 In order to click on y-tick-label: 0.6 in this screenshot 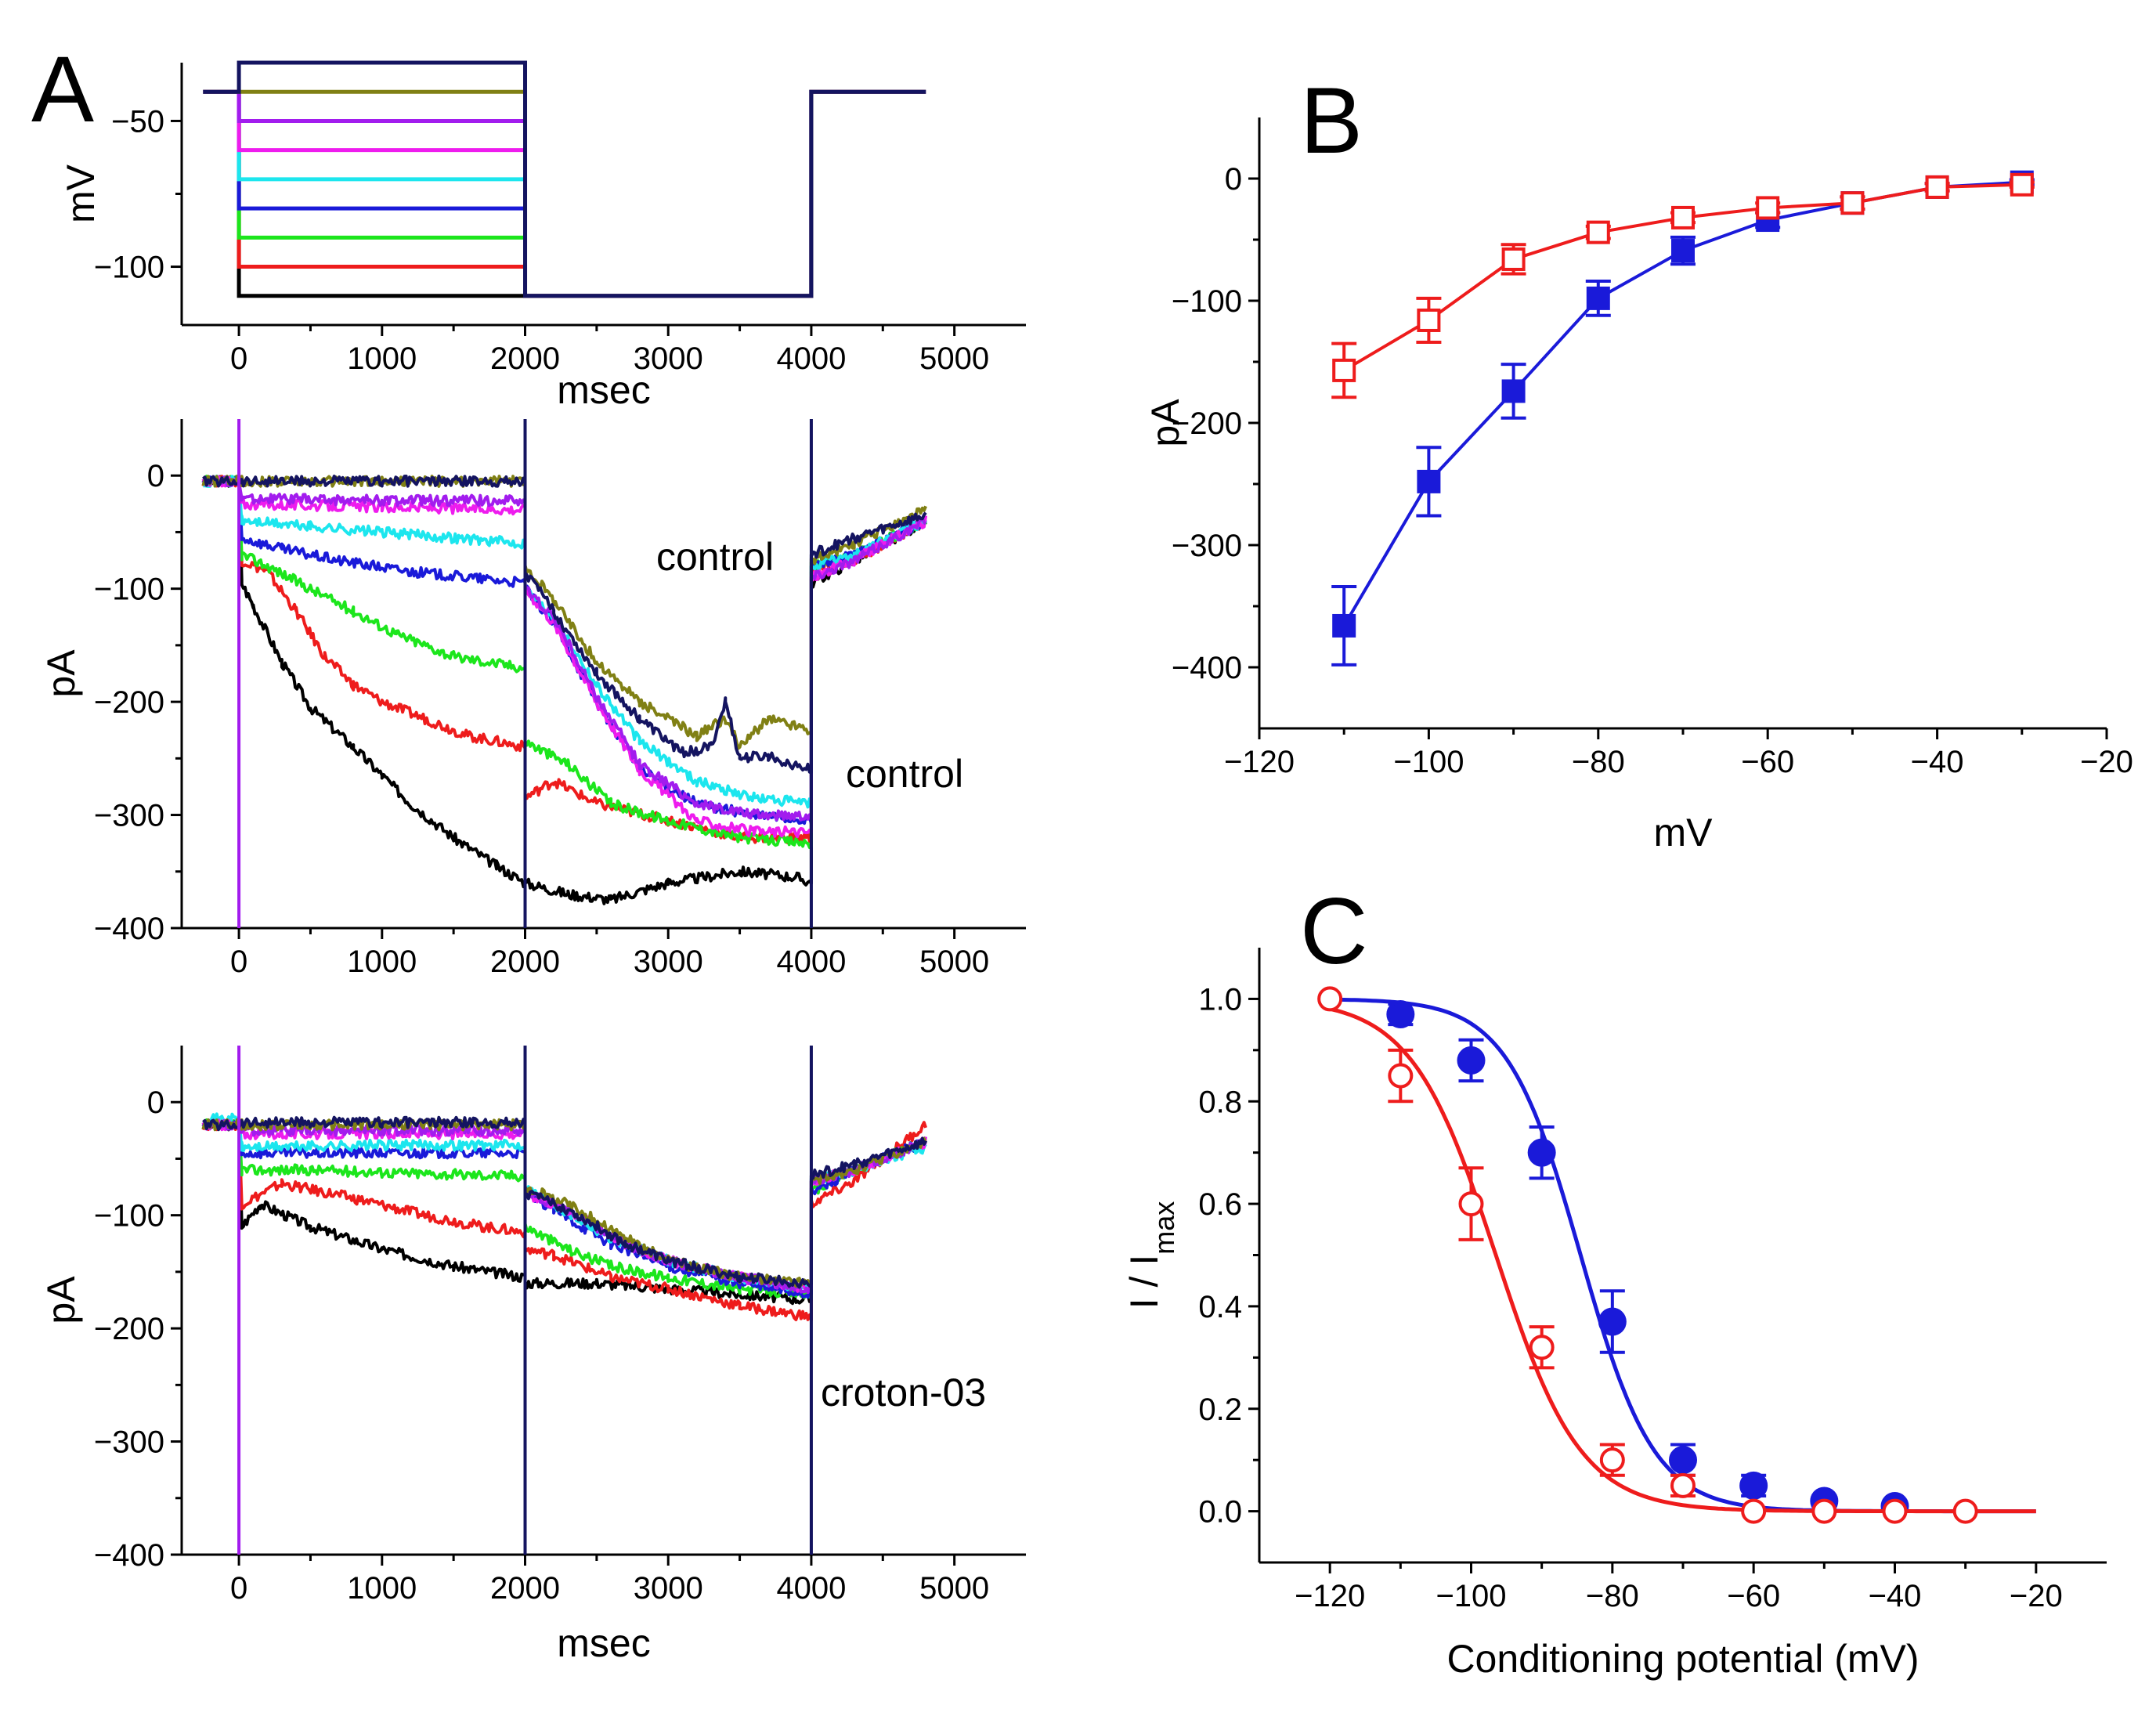, I will do `click(1220, 1204)`.